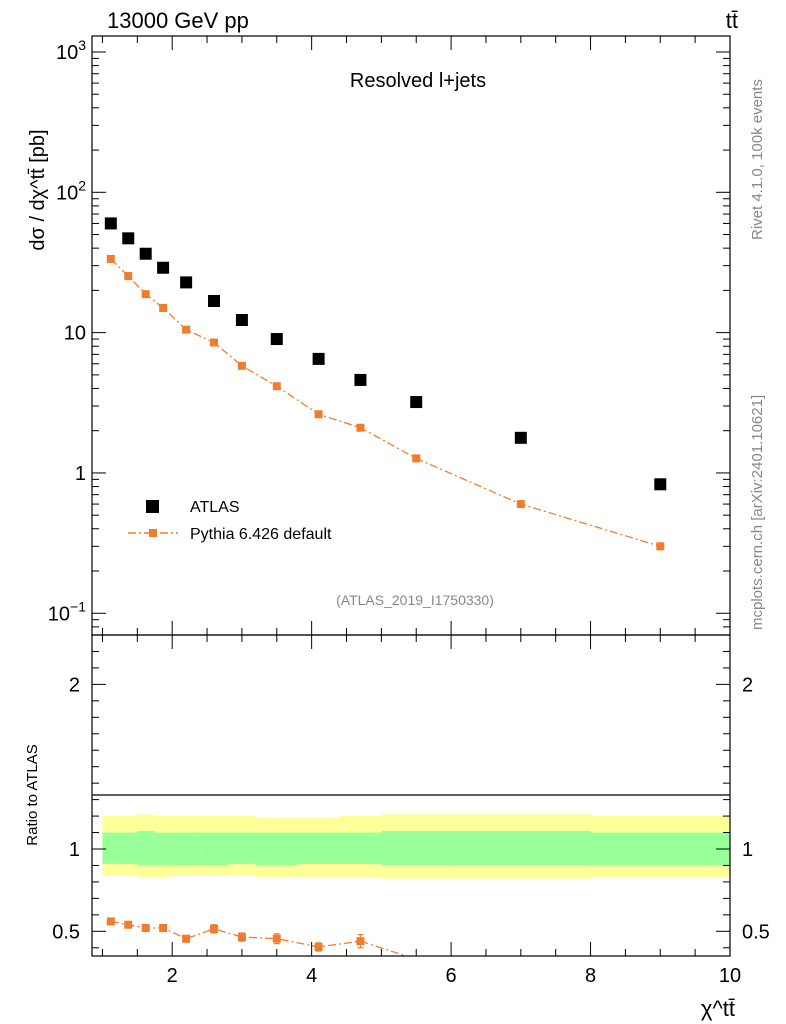 This screenshot has height=1024, width=786. What do you see at coordinates (415, 600) in the screenshot?
I see `analysis-watermark: (ATLAS_2019_I1750330)` at bounding box center [415, 600].